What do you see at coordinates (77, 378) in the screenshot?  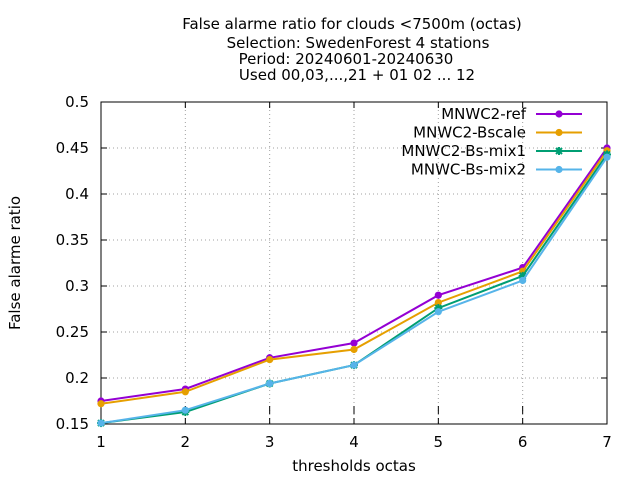 I see `y-tick-label: 0.2` at bounding box center [77, 378].